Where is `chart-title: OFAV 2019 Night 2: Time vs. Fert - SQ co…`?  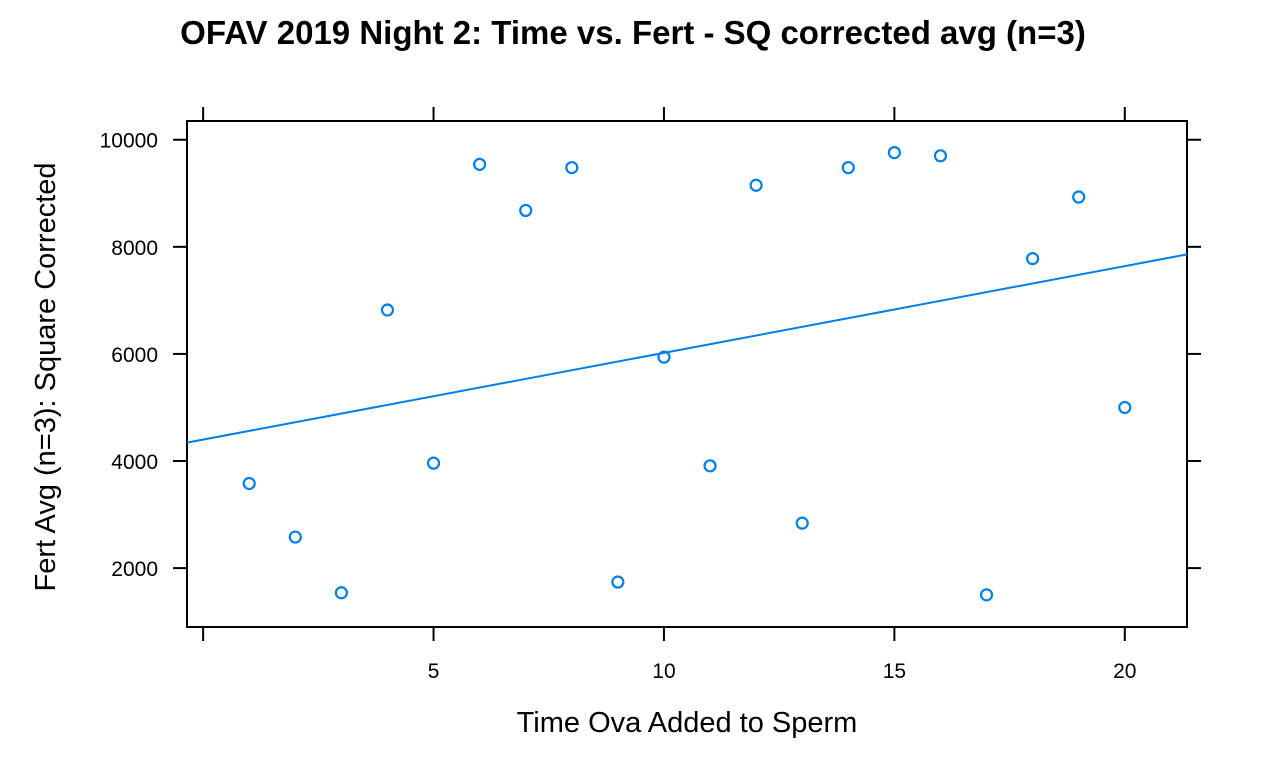 chart-title: OFAV 2019 Night 2: Time vs. Fert - SQ co… is located at coordinates (633, 32).